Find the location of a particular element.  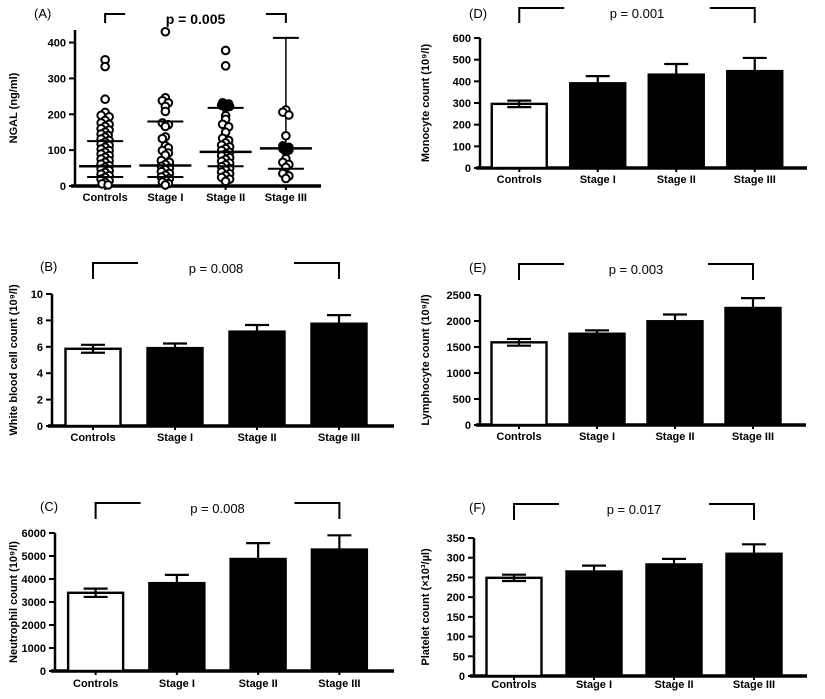

y-tick-label: 4 is located at coordinates (40, 374).